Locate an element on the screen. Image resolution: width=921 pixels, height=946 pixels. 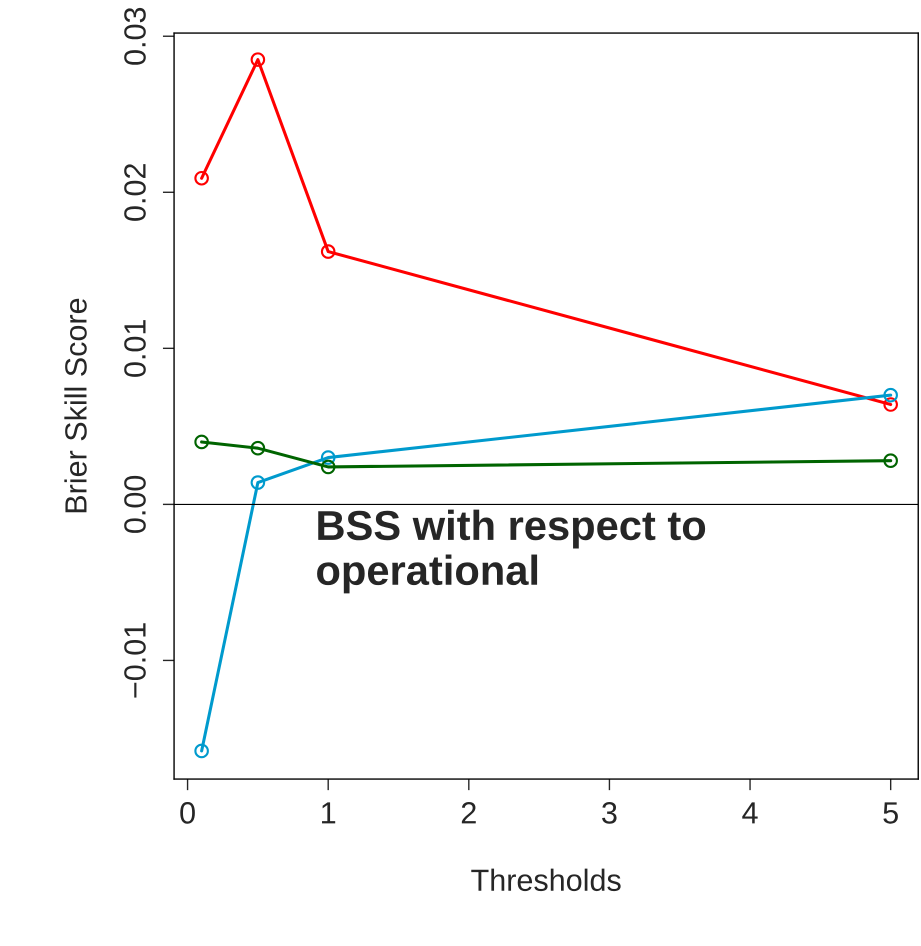
y-axis-title: Brier Skill Score is located at coordinates (75, 405).